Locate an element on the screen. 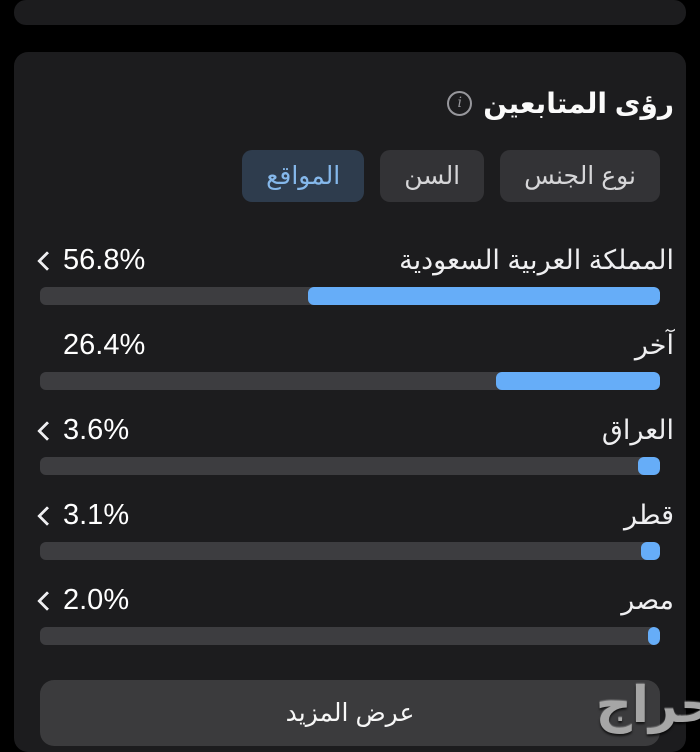 The height and width of the screenshot is (752, 700). location-percentage: 56.8% is located at coordinates (91, 260).